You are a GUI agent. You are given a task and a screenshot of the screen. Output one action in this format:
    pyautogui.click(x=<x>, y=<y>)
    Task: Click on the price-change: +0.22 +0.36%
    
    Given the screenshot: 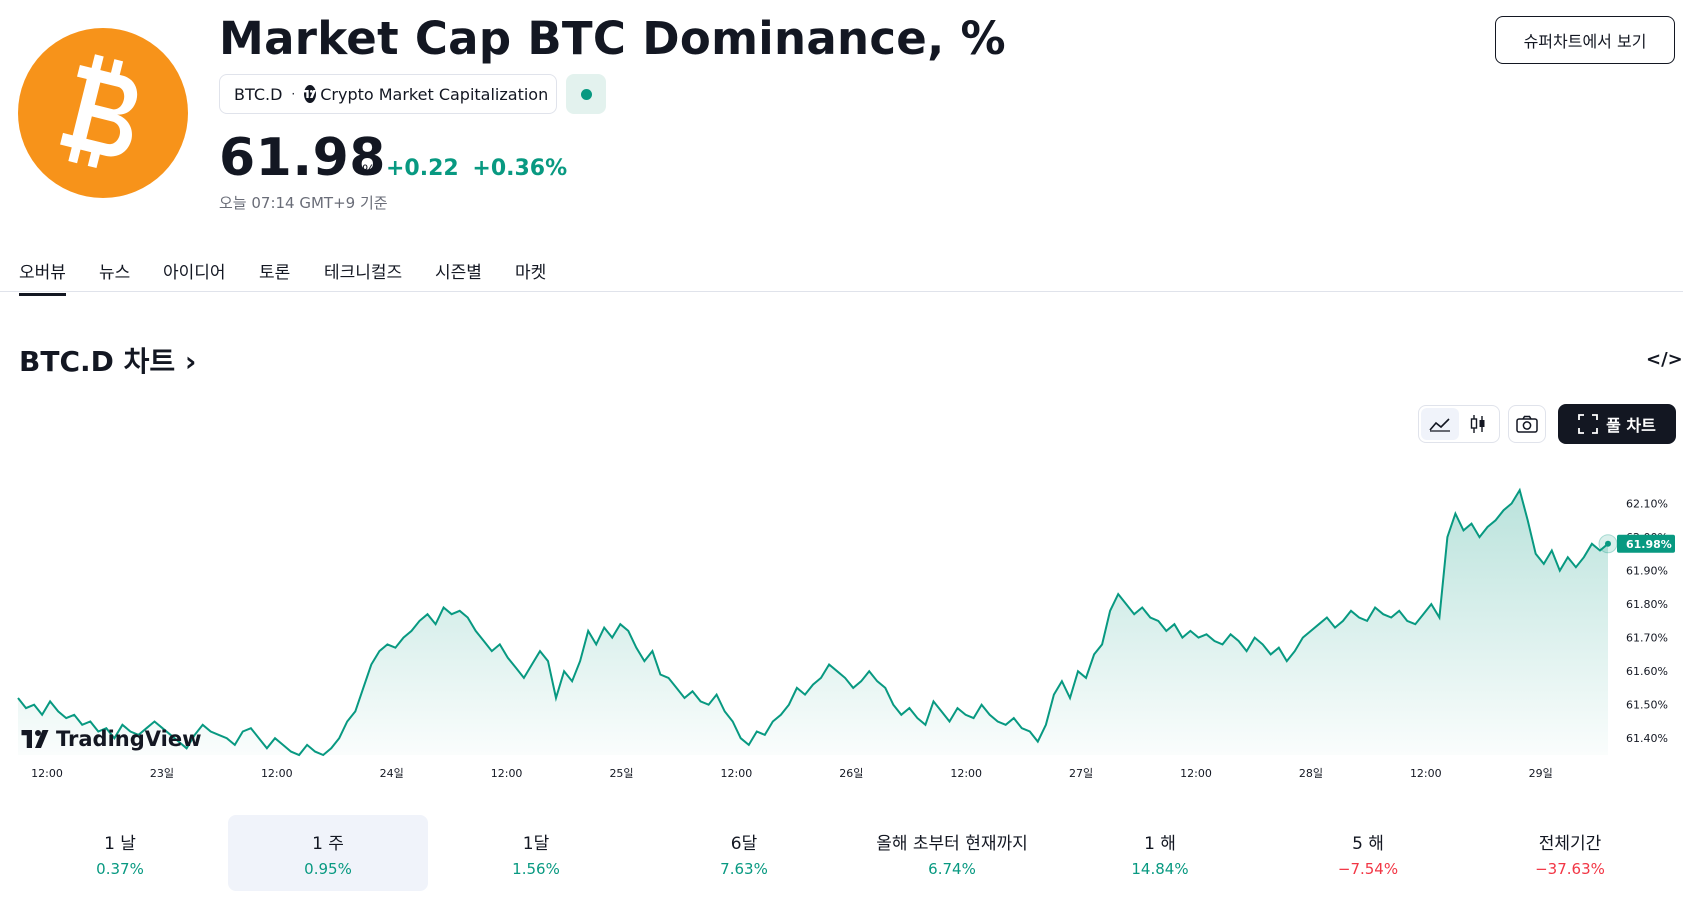 What is the action you would take?
    pyautogui.click(x=479, y=168)
    